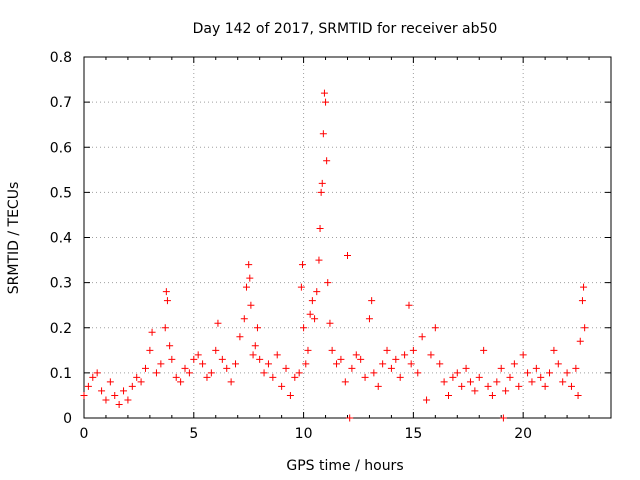 This screenshot has width=640, height=480. What do you see at coordinates (61, 103) in the screenshot?
I see `y-tick-label-7: 0.7` at bounding box center [61, 103].